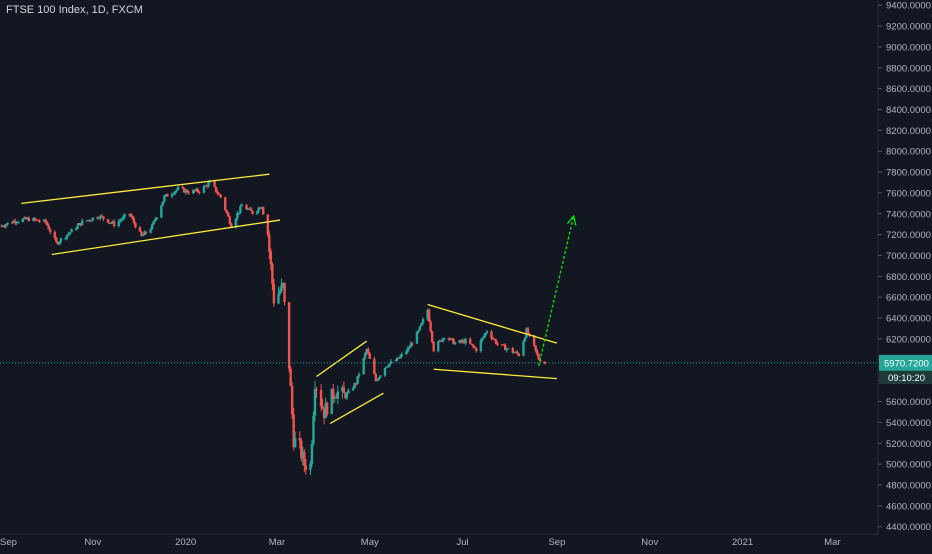  Describe the element at coordinates (742, 542) in the screenshot. I see `x-tick-label: 2021` at that location.